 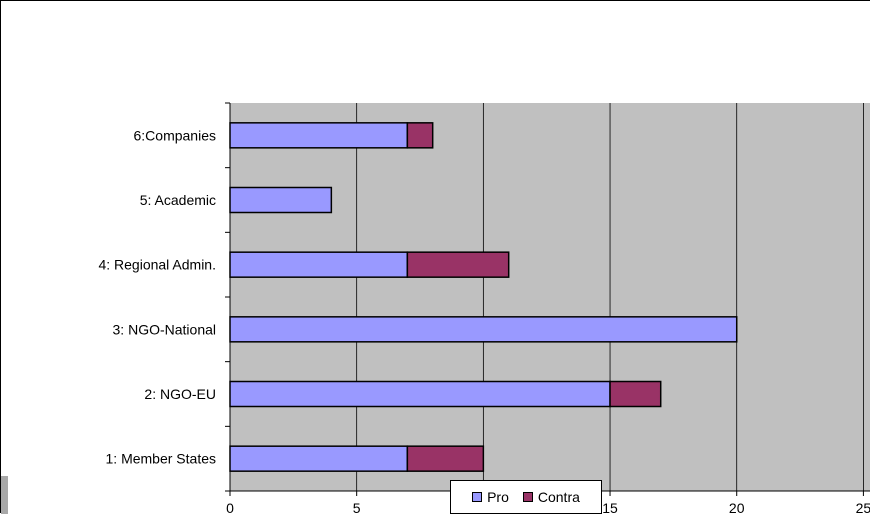 What do you see at coordinates (157, 265) in the screenshot?
I see `category-label-4: 4: Regional Admin.` at bounding box center [157, 265].